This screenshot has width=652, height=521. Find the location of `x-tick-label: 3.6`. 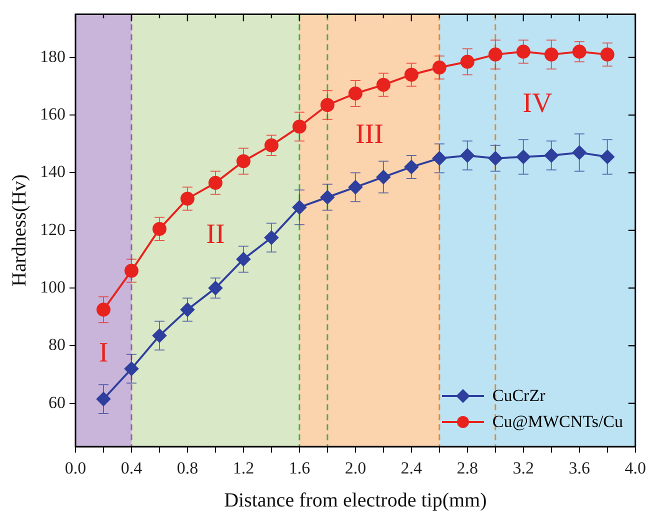

x-tick-label: 3.6 is located at coordinates (579, 468).